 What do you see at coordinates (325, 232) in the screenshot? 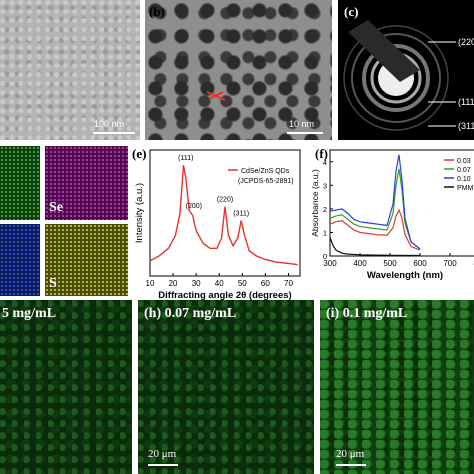
I see `y-tick-label: 1` at bounding box center [325, 232].